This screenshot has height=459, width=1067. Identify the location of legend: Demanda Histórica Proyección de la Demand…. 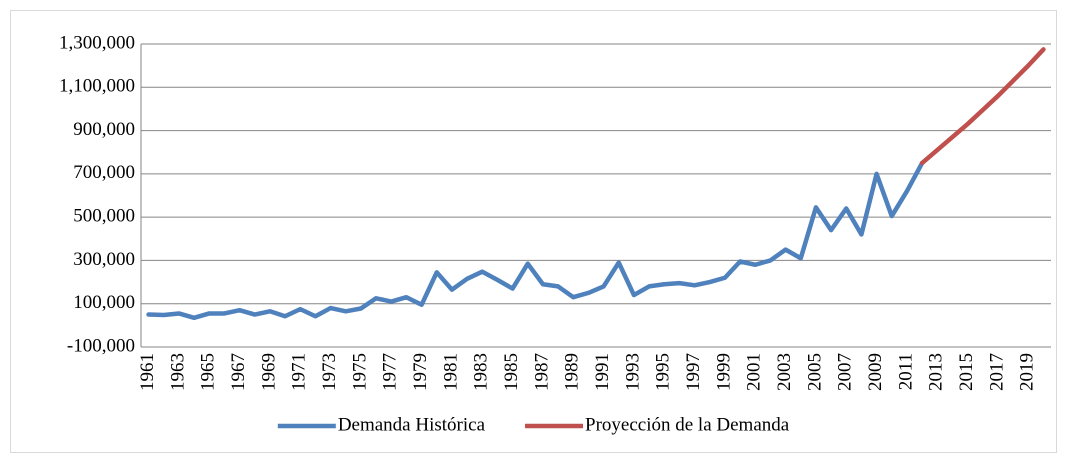
(533, 424).